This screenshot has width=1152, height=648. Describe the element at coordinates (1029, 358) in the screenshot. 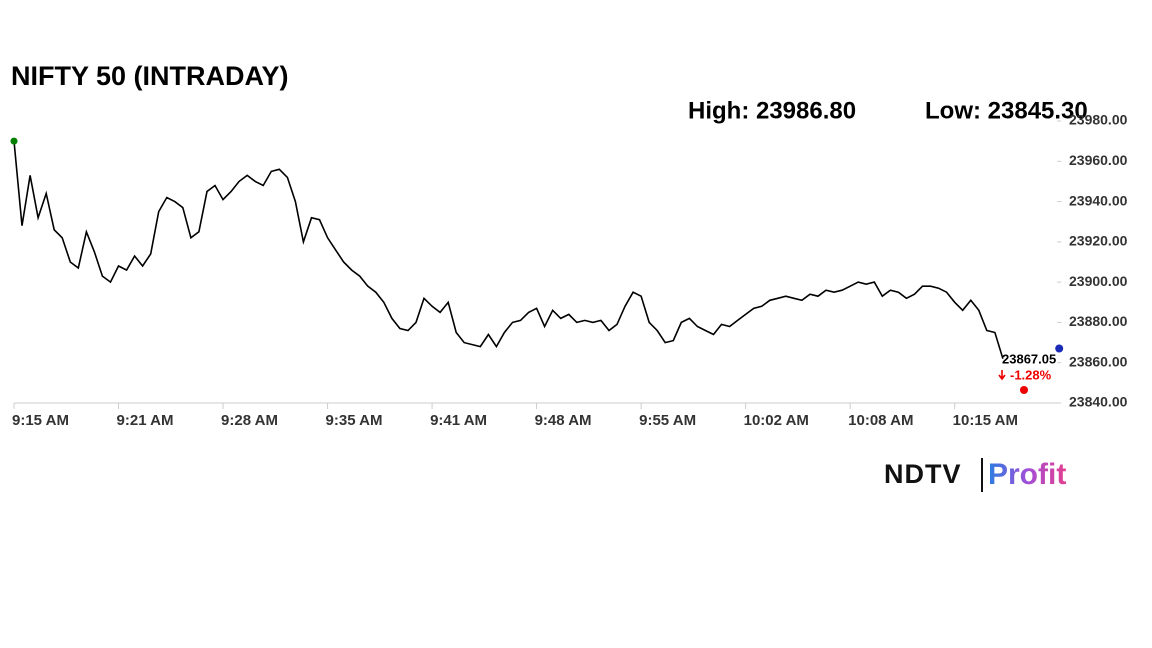

I see `last-value-label: 23867.05` at that location.